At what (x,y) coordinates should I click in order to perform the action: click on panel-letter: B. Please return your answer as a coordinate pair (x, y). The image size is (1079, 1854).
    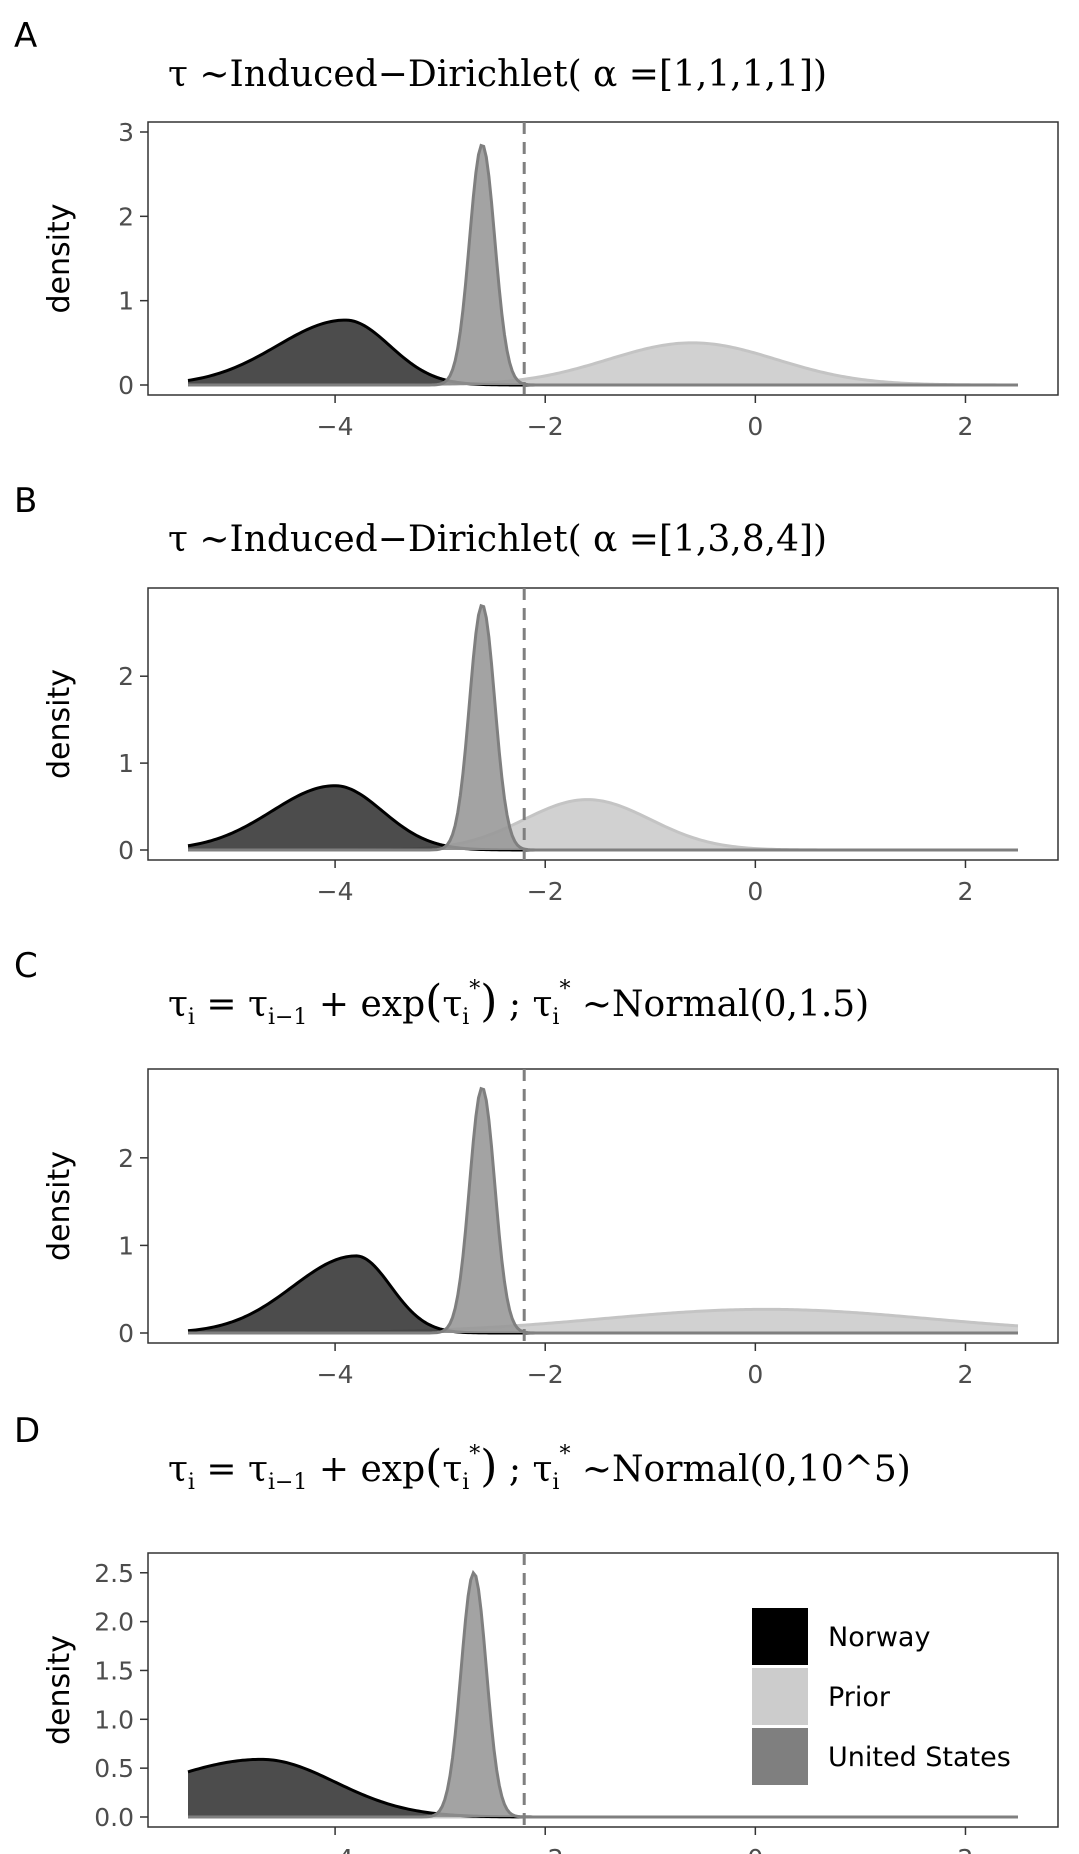
    Looking at the image, I should click on (25, 501).